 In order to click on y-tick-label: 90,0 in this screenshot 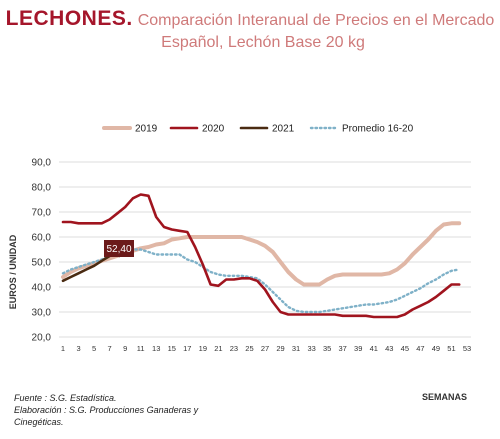, I will do `click(42, 163)`.